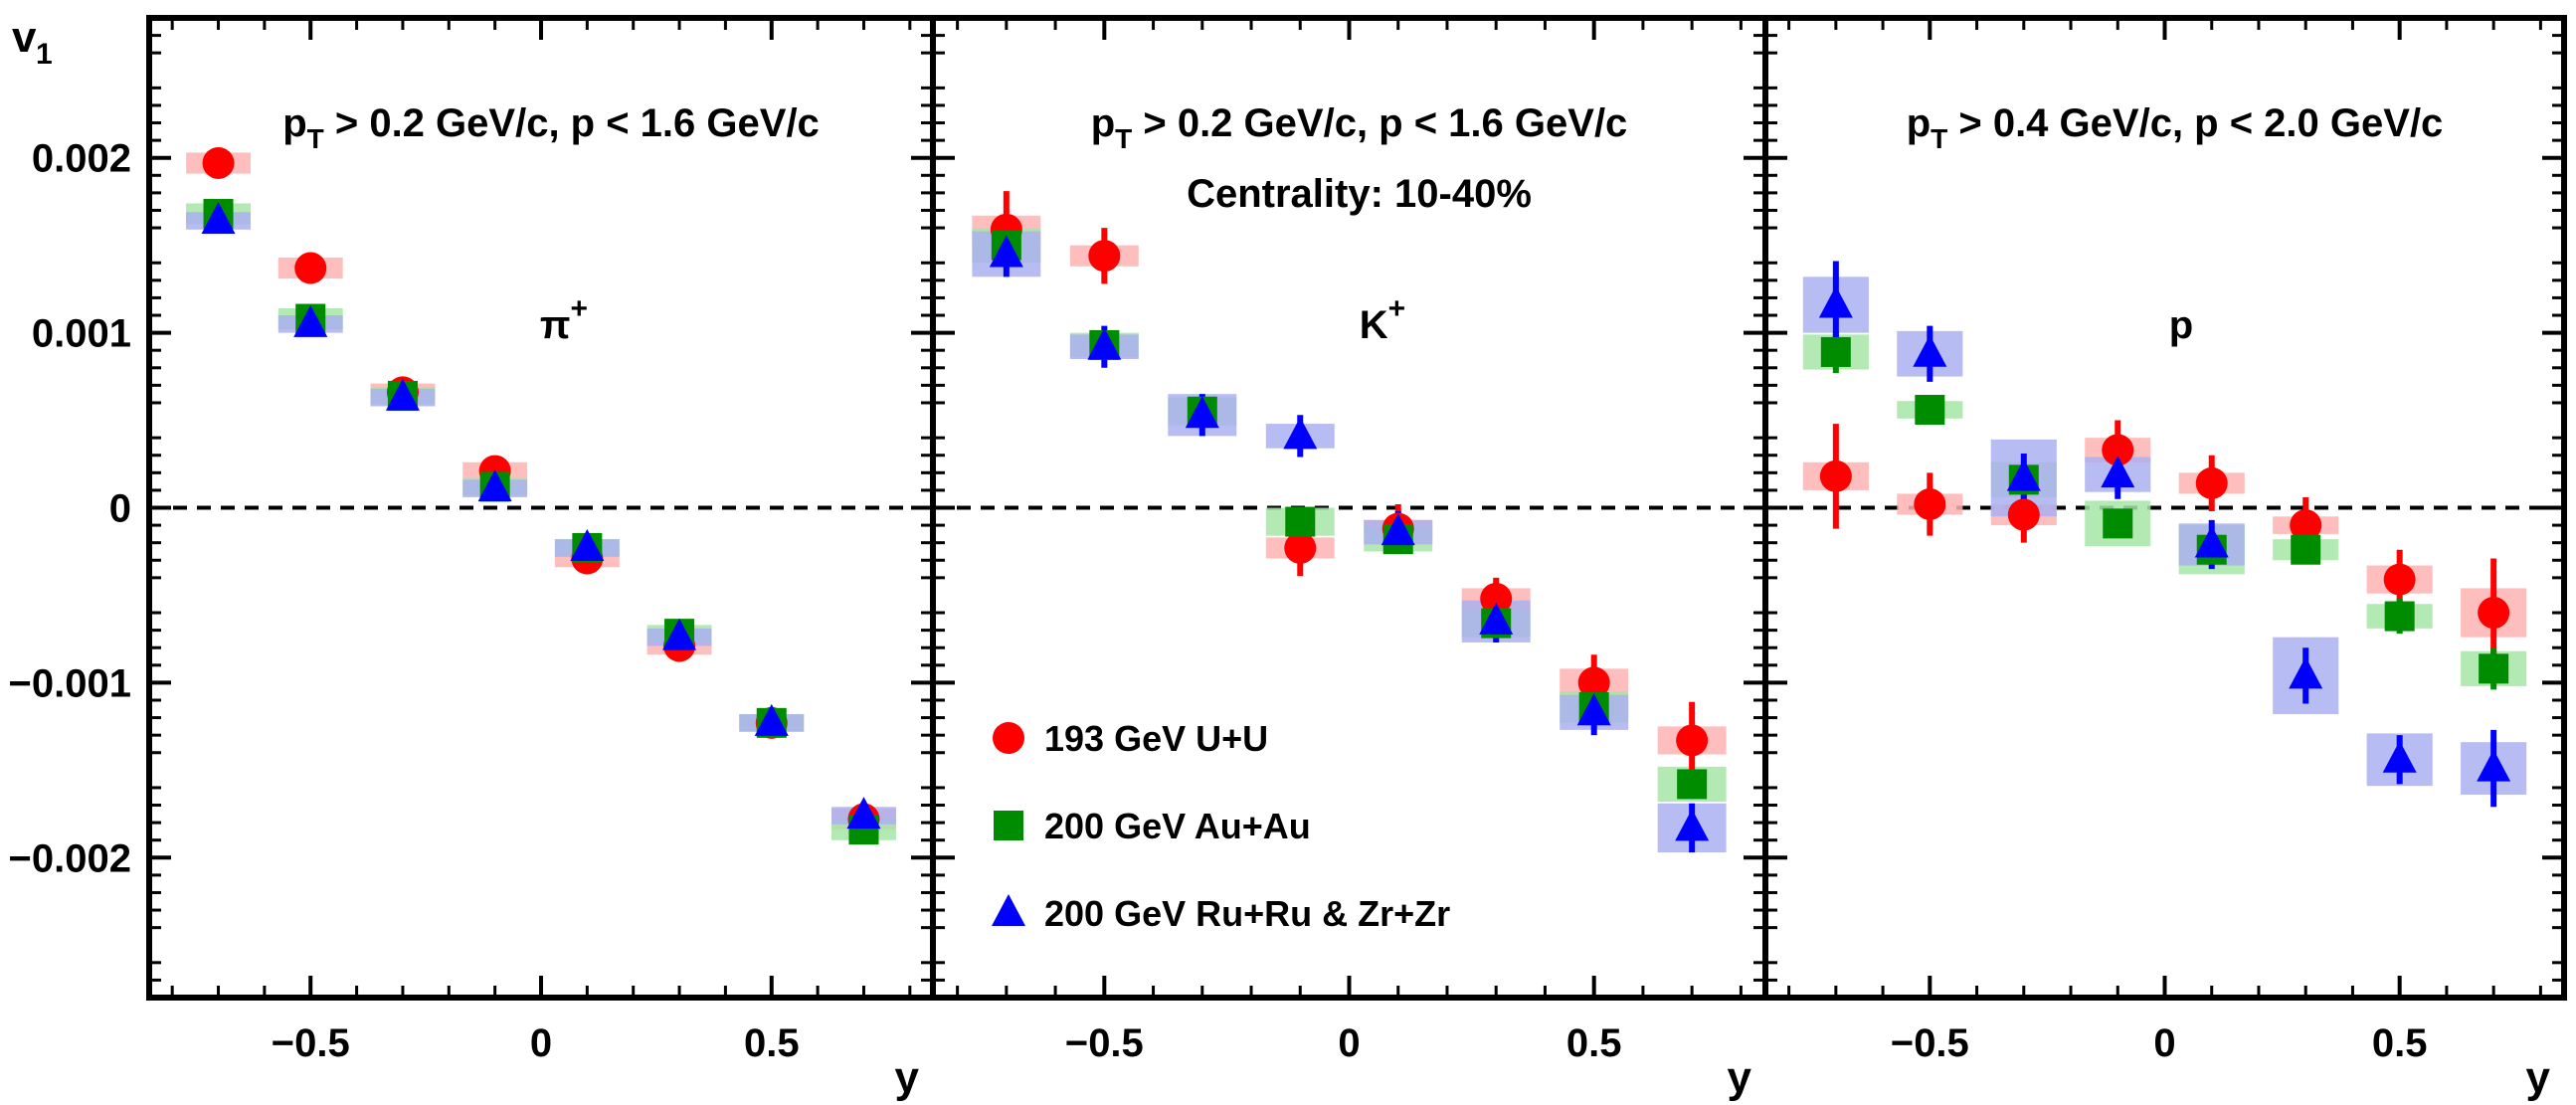 This screenshot has width=2576, height=1105. I want to click on particle-label: p, so click(2181, 325).